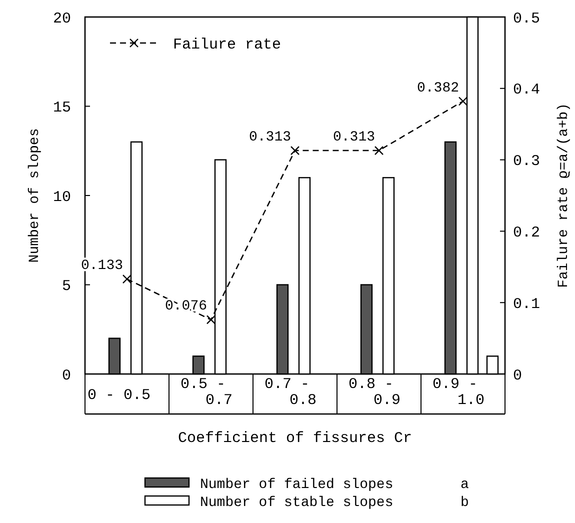 This screenshot has height=523, width=575. What do you see at coordinates (526, 90) in the screenshot?
I see `y2-tick-label: 0.4` at bounding box center [526, 90].